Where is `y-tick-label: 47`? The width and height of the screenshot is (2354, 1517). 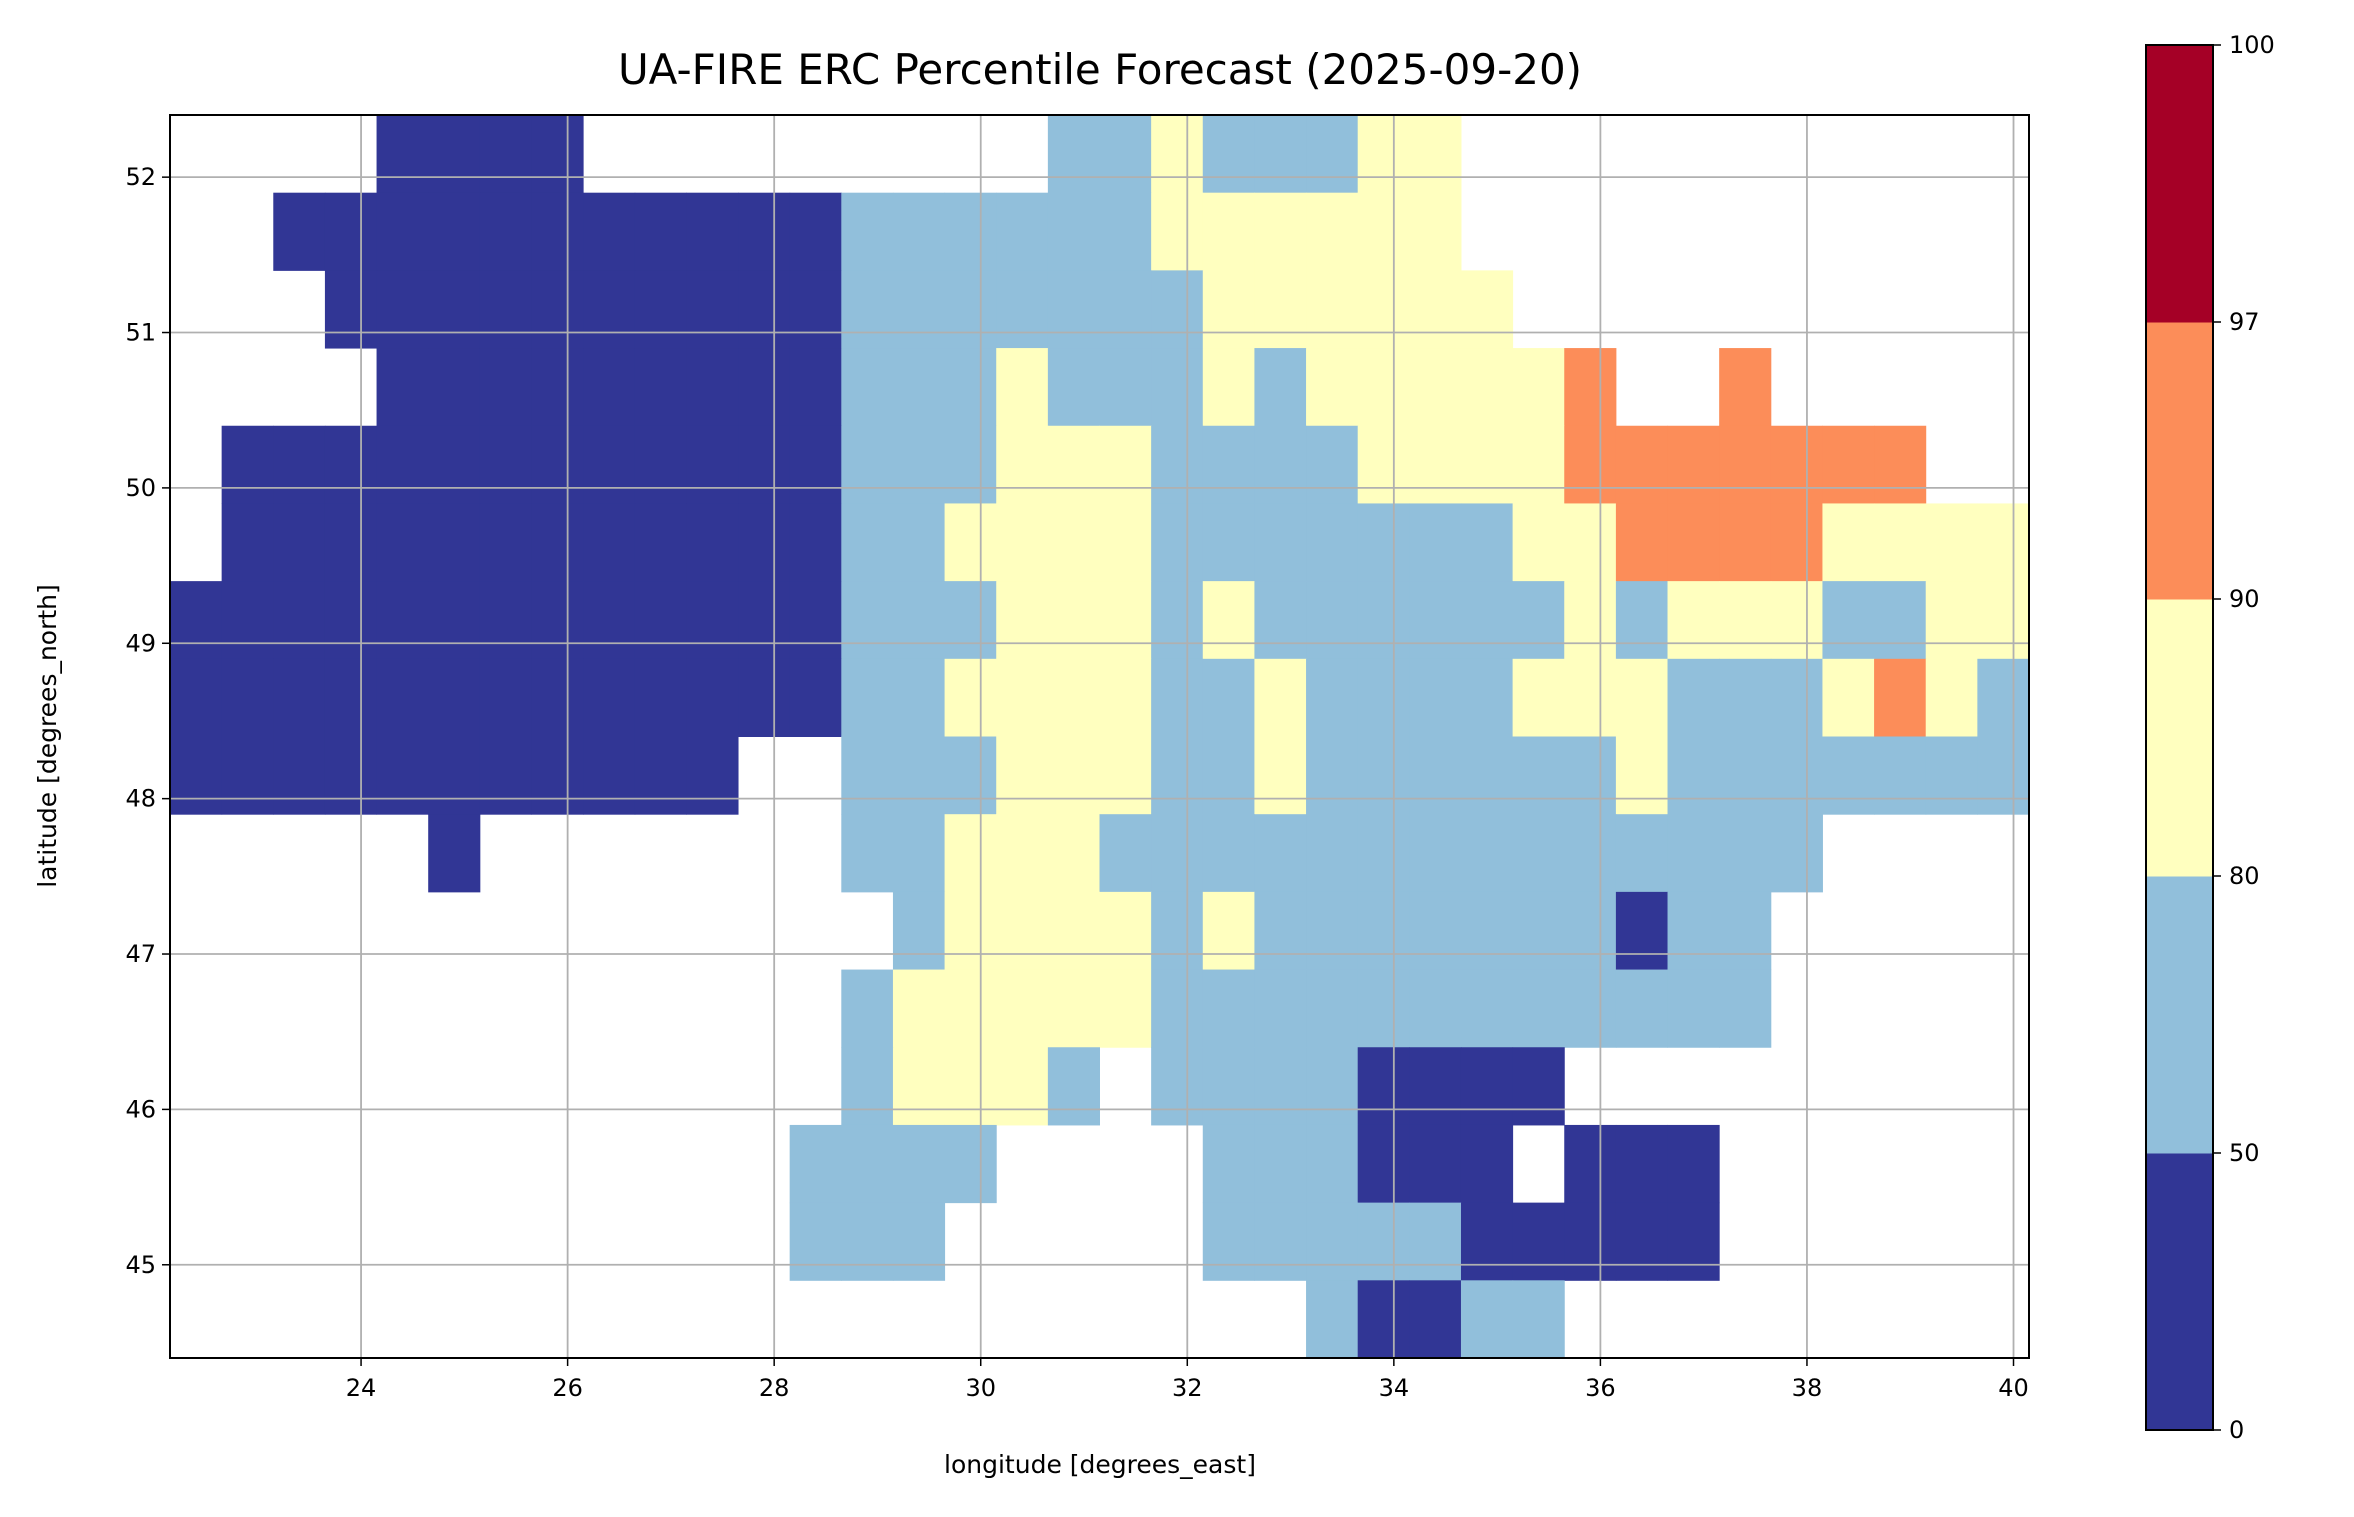 y-tick-label: 47 is located at coordinates (140, 954).